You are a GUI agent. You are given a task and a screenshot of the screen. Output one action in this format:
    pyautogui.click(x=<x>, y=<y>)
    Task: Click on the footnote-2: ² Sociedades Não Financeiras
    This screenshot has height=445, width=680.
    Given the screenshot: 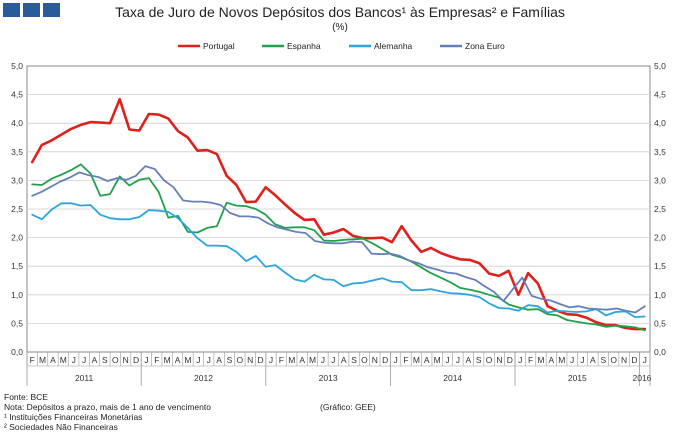 What is the action you would take?
    pyautogui.click(x=61, y=427)
    